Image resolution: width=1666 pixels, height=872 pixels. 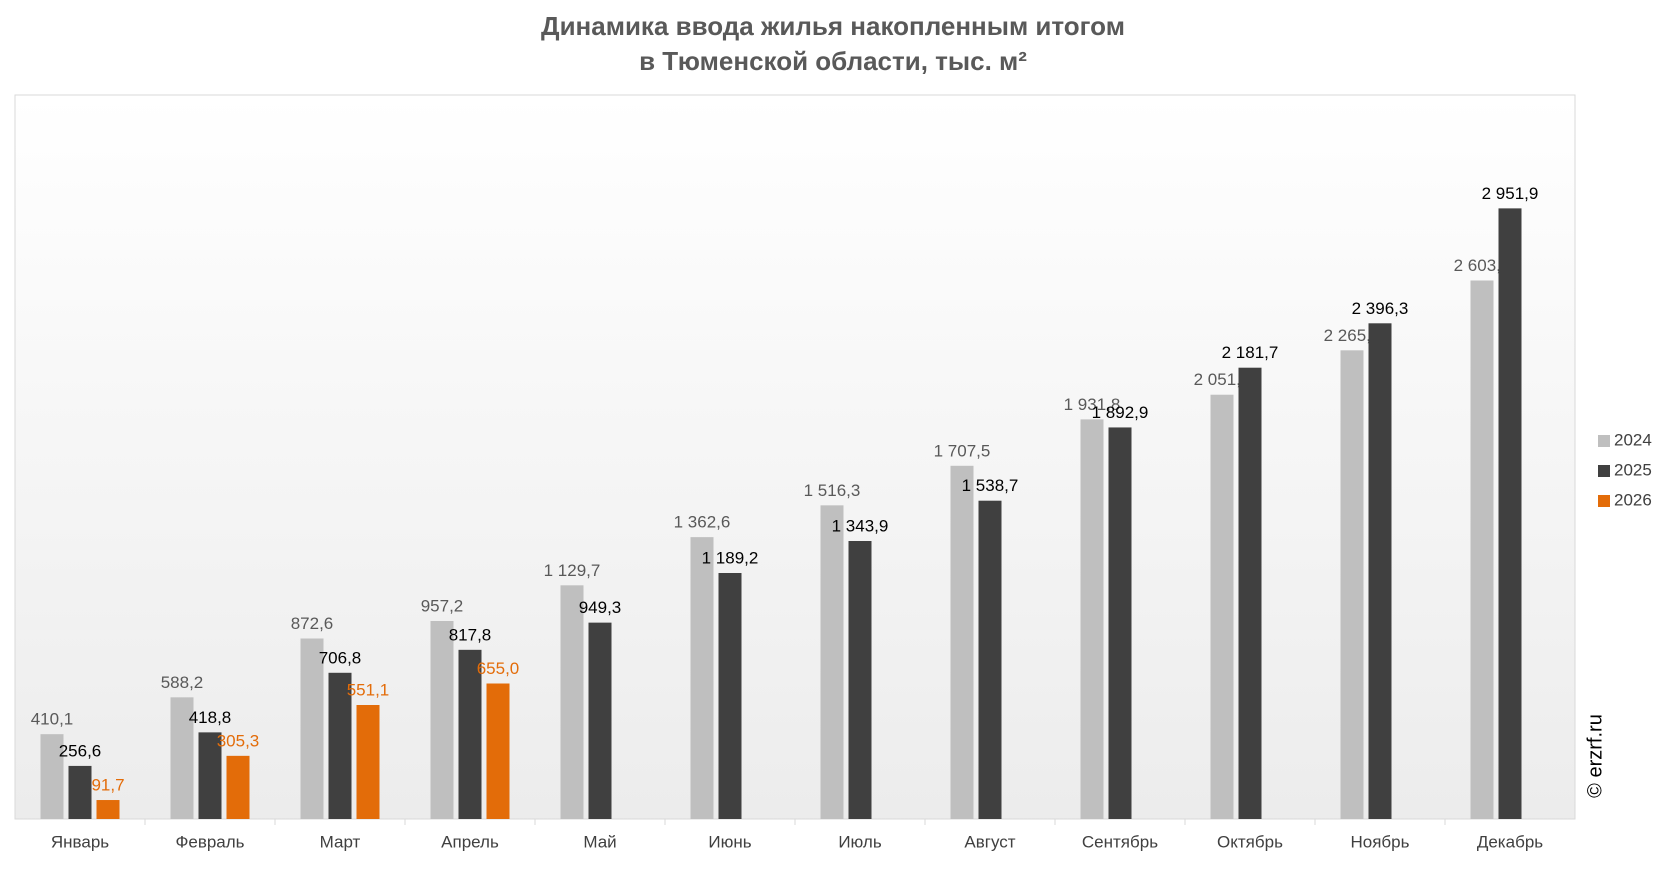 I want to click on data-label: 588,2, so click(x=182, y=682).